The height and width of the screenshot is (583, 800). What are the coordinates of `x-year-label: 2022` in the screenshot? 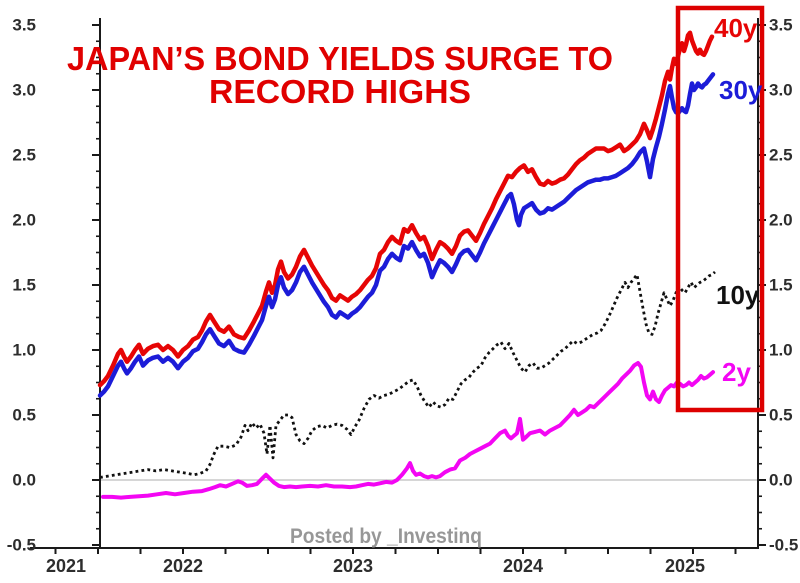 It's located at (183, 566).